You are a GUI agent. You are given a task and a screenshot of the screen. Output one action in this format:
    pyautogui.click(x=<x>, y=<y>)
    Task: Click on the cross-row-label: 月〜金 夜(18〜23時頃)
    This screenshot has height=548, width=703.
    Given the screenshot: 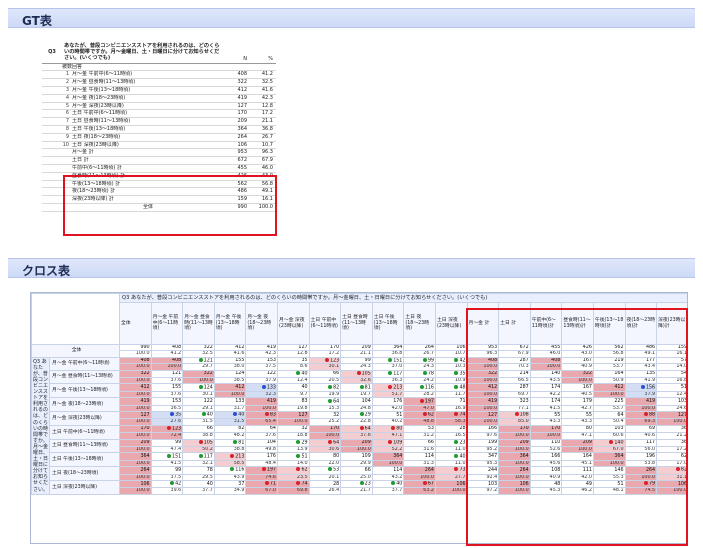 What is the action you would take?
    pyautogui.click(x=85, y=404)
    